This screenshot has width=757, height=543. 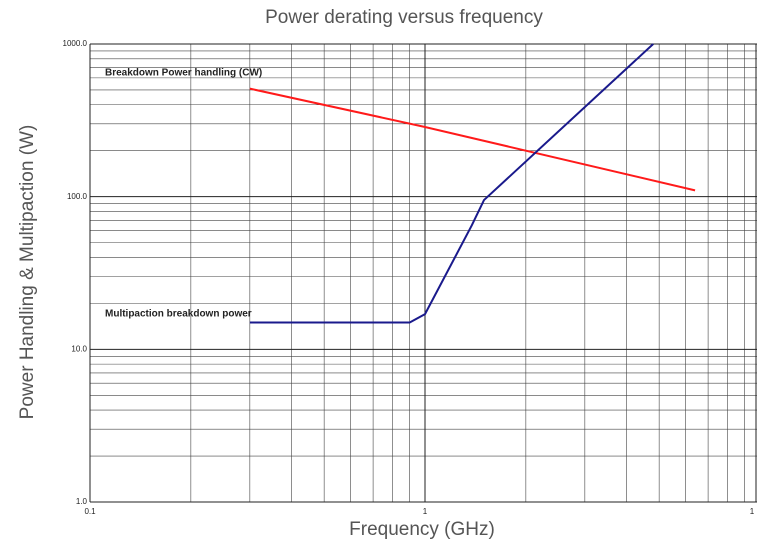 I want to click on x-axis-label: Frequency (GHz), so click(x=422, y=529).